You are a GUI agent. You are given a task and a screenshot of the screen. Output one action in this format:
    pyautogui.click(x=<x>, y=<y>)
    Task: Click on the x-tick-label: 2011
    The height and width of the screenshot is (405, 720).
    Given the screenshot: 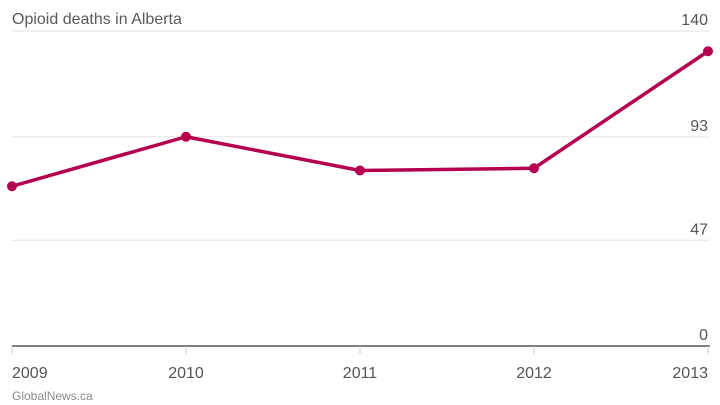 What is the action you would take?
    pyautogui.click(x=360, y=373)
    